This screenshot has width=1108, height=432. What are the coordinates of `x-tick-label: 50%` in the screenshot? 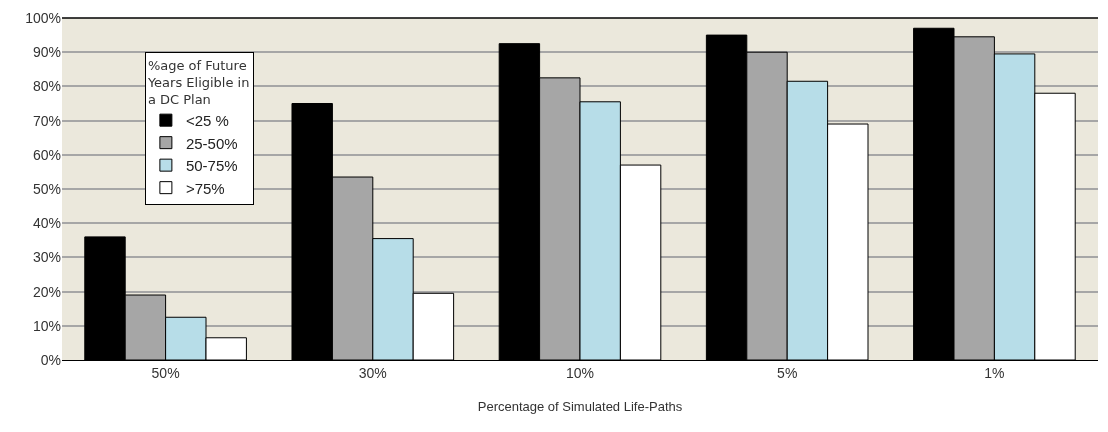 It's located at (165, 372).